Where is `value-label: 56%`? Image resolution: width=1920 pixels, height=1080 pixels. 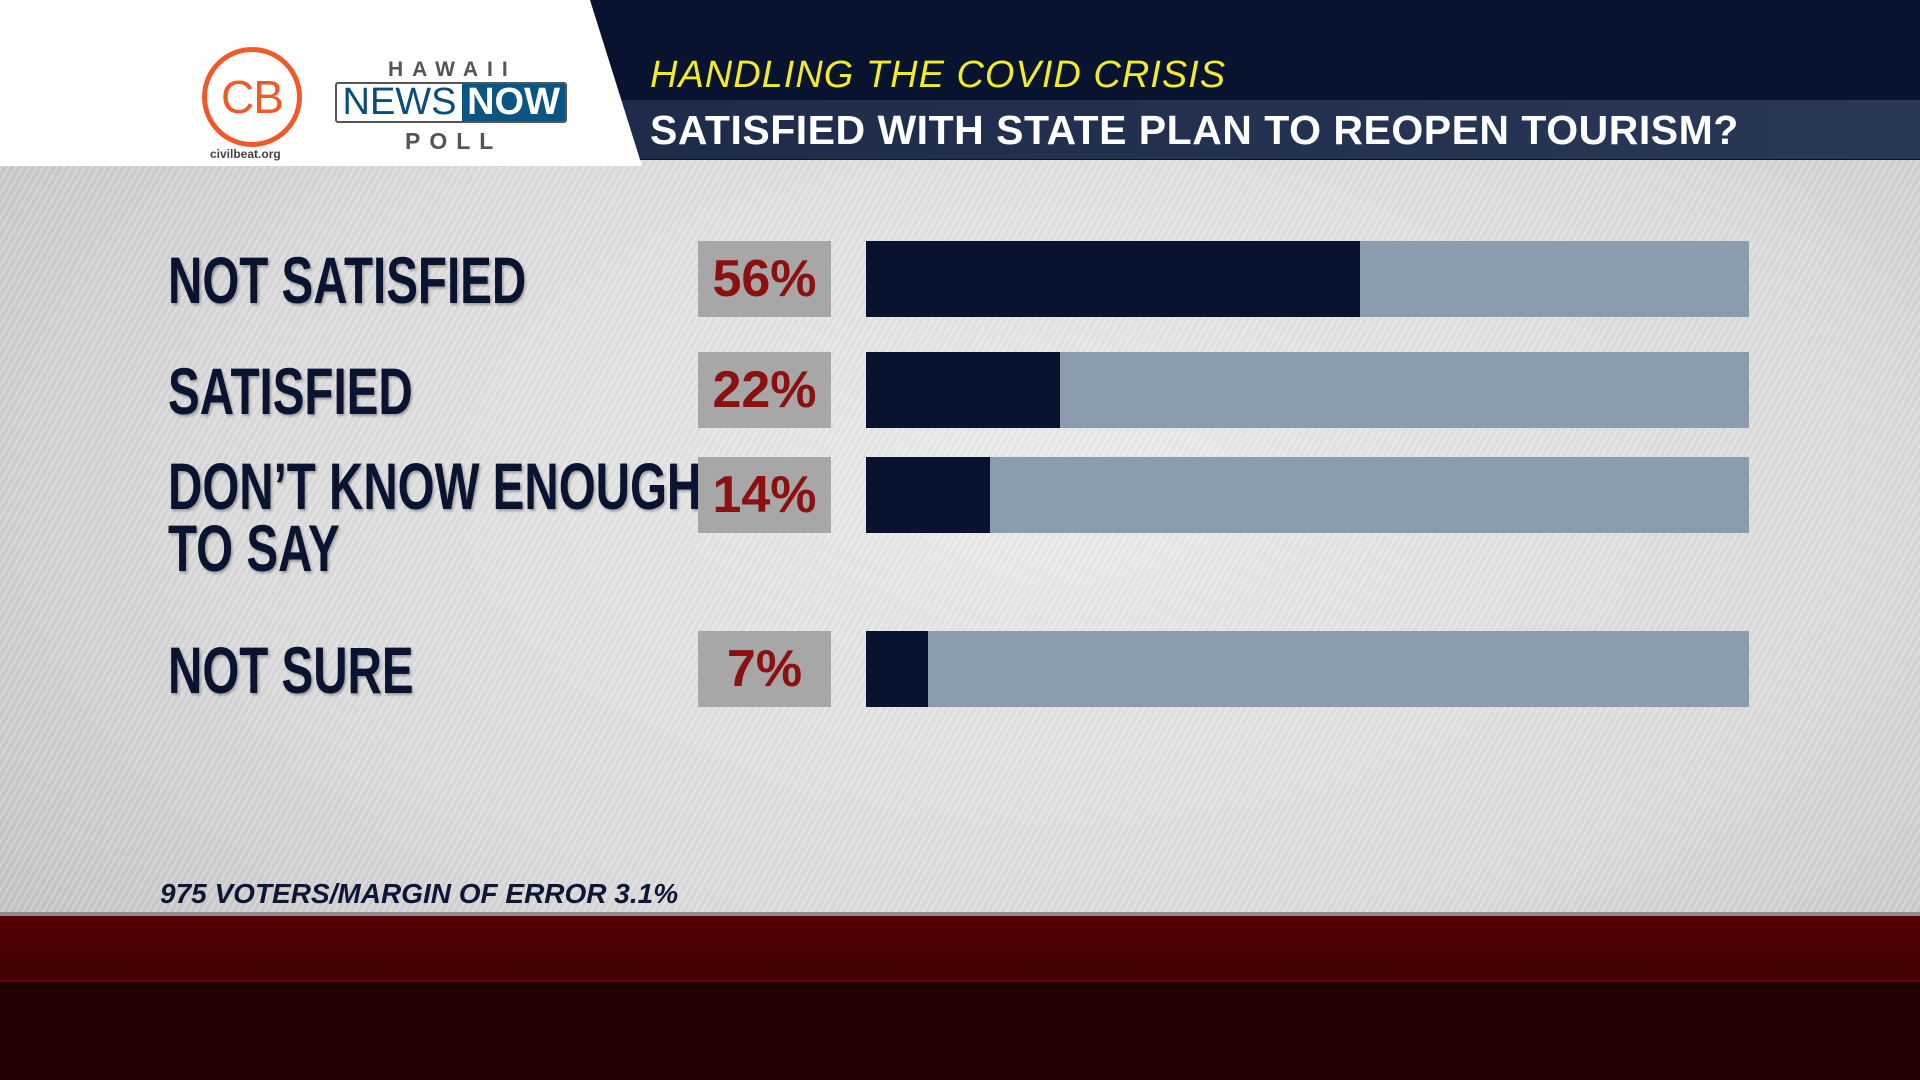 value-label: 56% is located at coordinates (764, 279).